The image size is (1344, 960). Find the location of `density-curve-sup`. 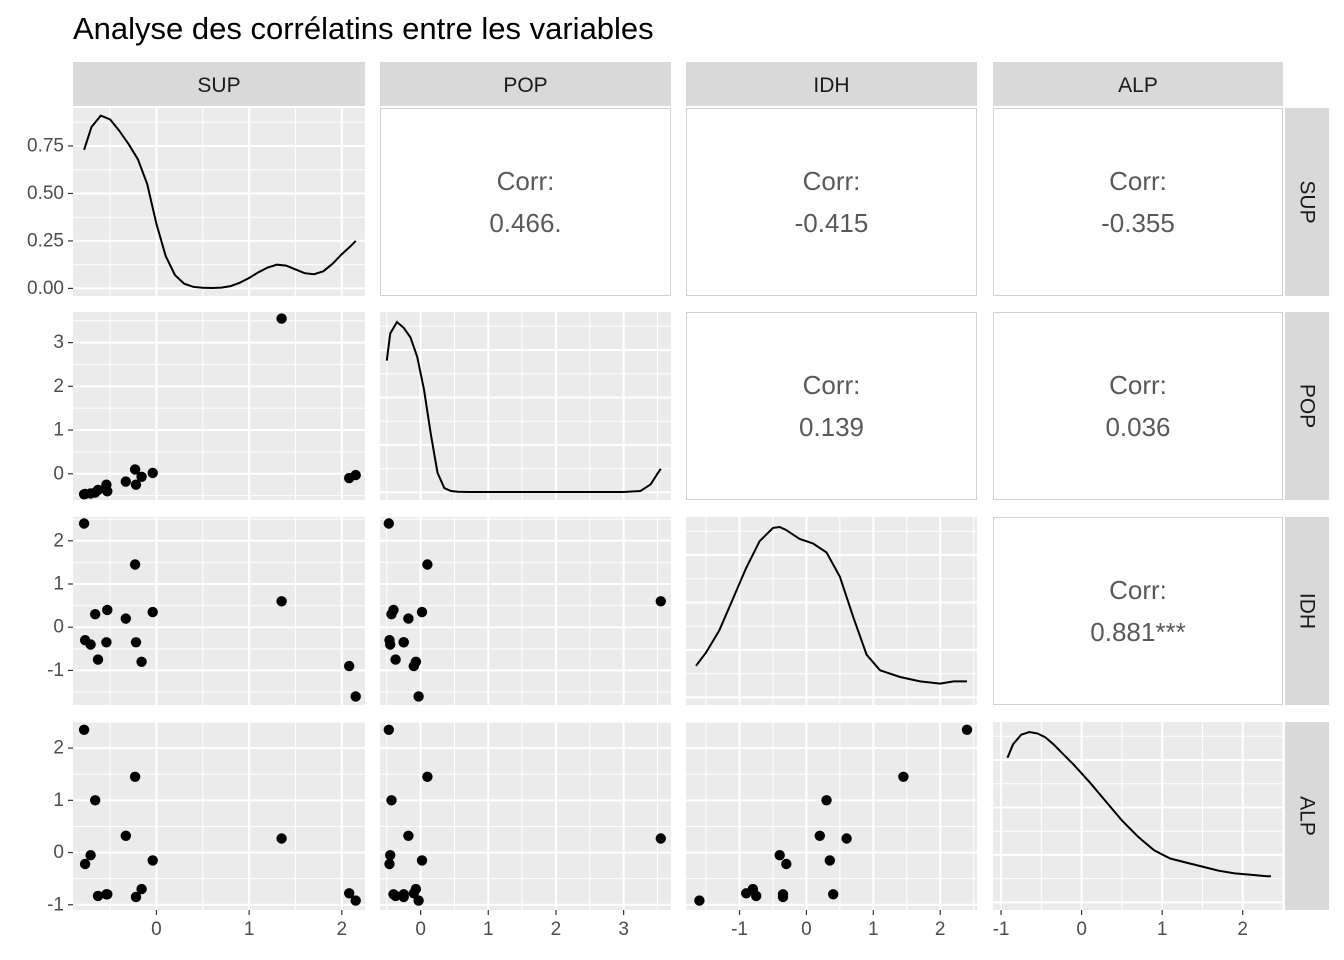

density-curve-sup is located at coordinates (220, 202).